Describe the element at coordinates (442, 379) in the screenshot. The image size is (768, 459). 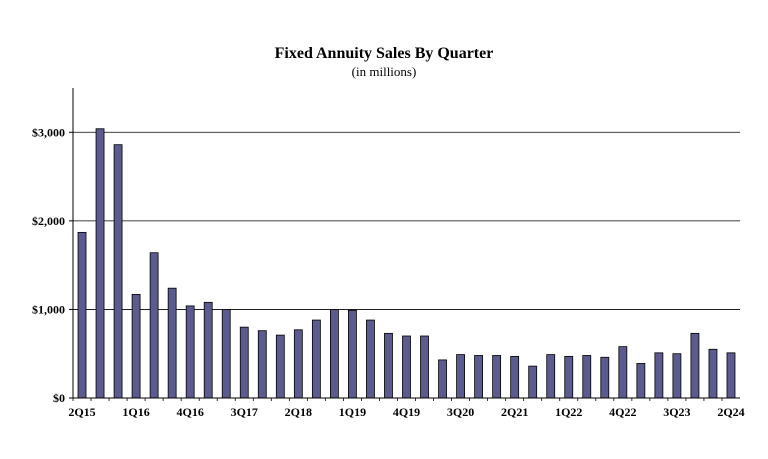
I see `bar-2Q20` at that location.